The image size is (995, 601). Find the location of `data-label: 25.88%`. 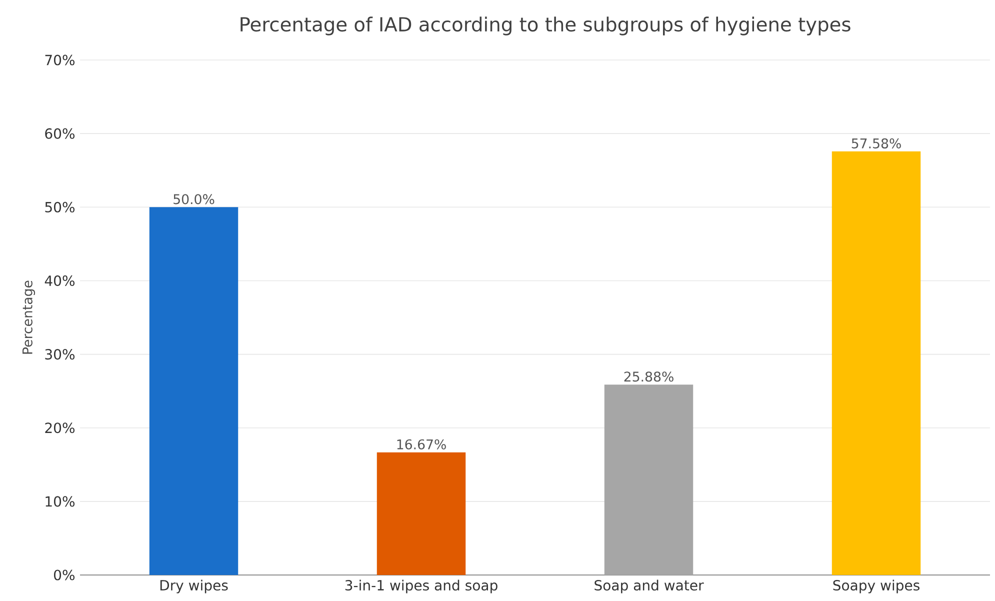

data-label: 25.88% is located at coordinates (649, 377).